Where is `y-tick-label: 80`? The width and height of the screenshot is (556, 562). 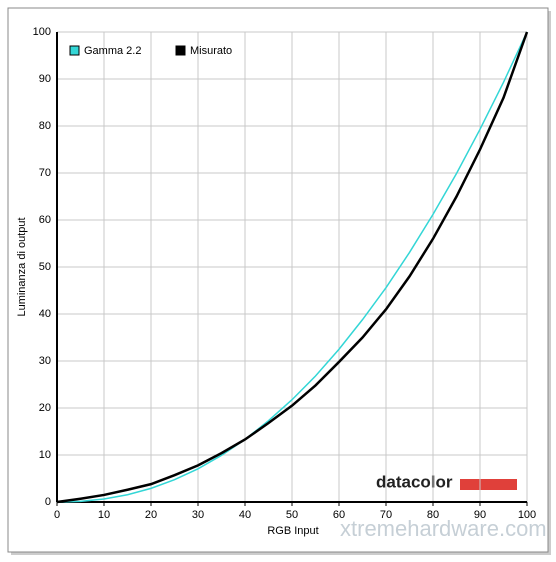 y-tick-label: 80 is located at coordinates (45, 126).